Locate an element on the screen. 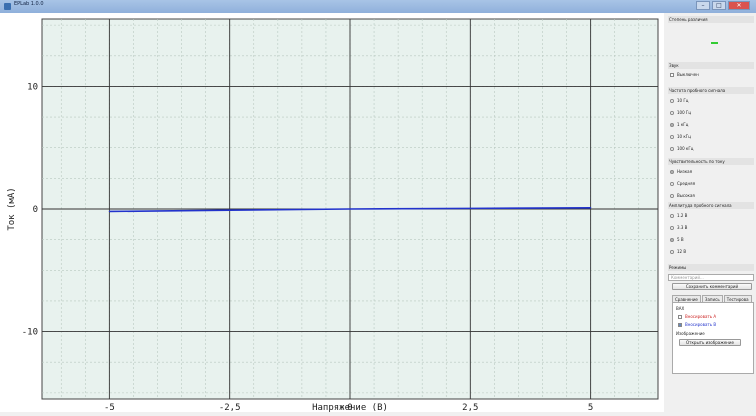 Image resolution: width=756 pixels, height=416 pixels. x-tick-label: -5 is located at coordinates (109, 407).